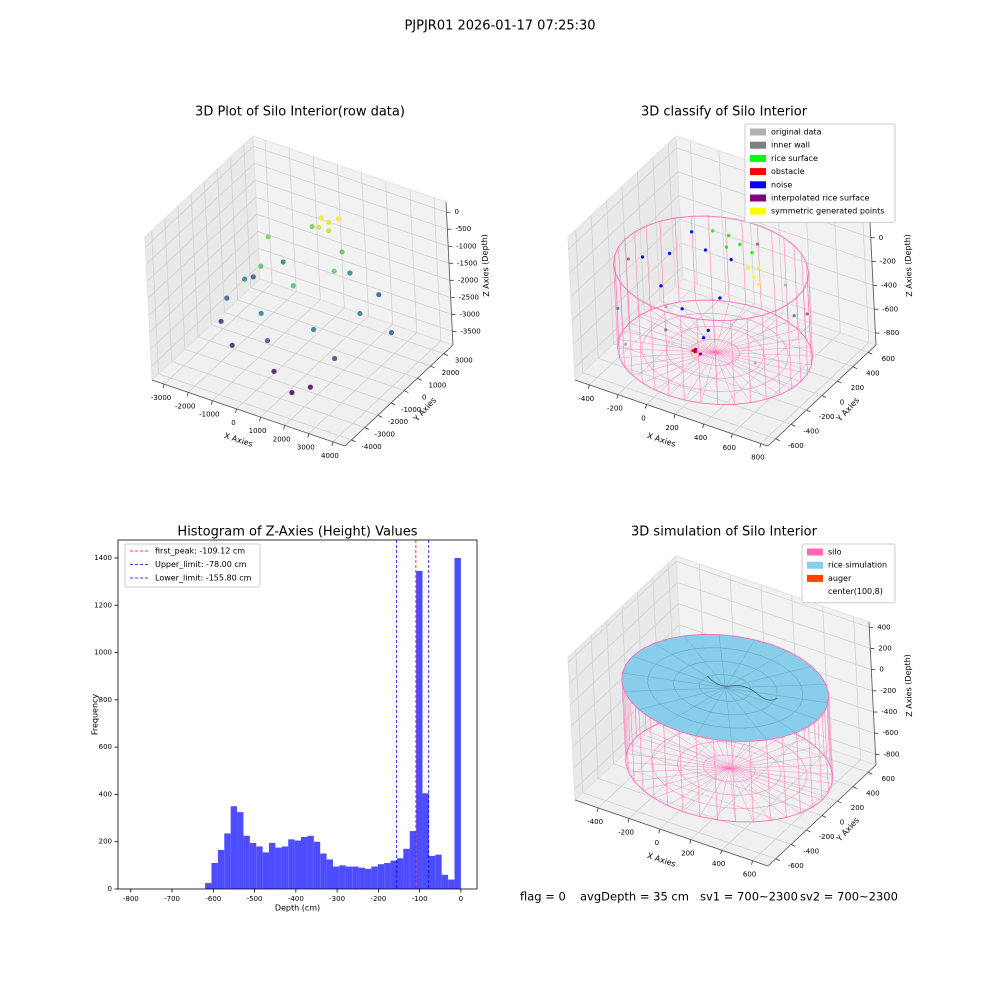 Image resolution: width=1000 pixels, height=1000 pixels. I want to click on rice-ridge, so click(742, 688).